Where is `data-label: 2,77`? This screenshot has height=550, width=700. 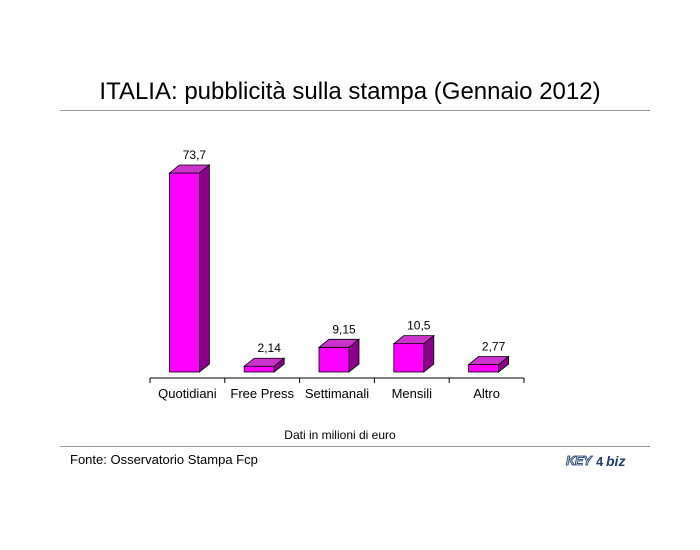
data-label: 2,77 is located at coordinates (494, 347).